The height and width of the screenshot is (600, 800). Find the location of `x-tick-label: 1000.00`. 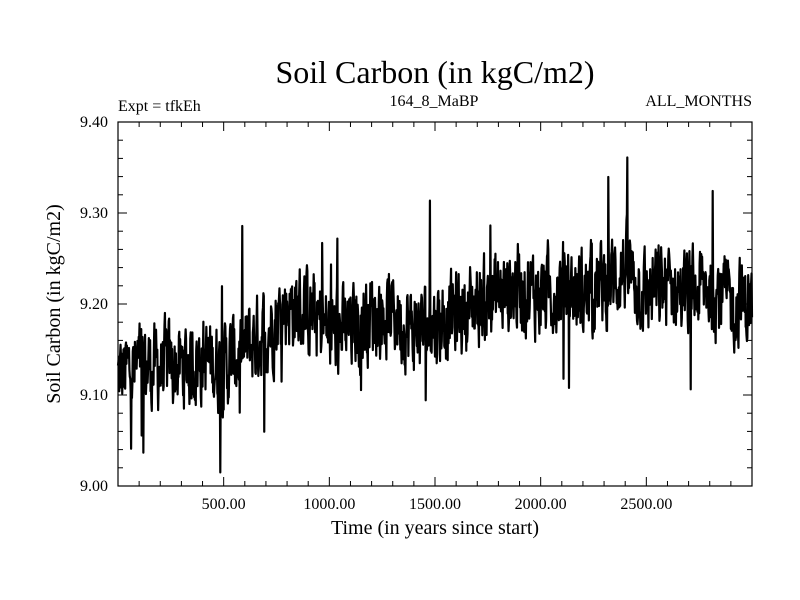

x-tick-label: 1000.00 is located at coordinates (329, 504).